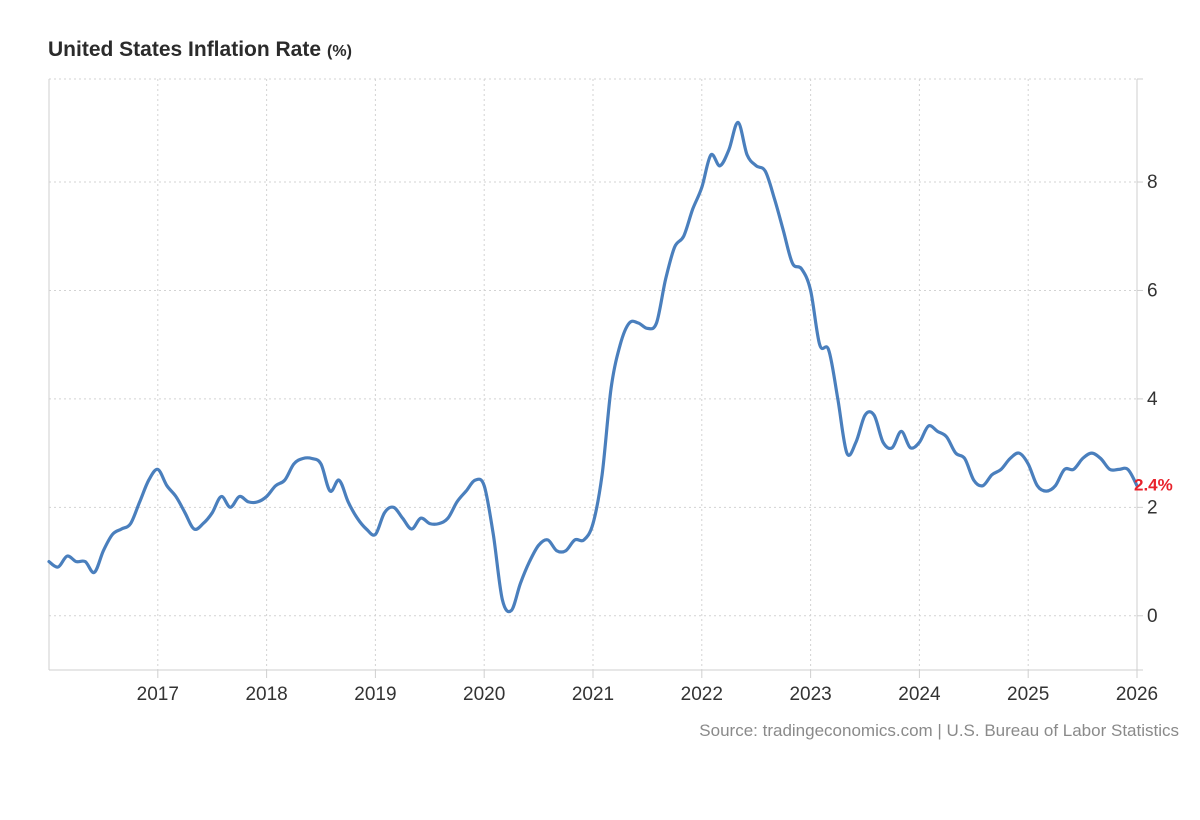 The width and height of the screenshot is (1200, 820). I want to click on x-tick-label: 2020, so click(484, 694).